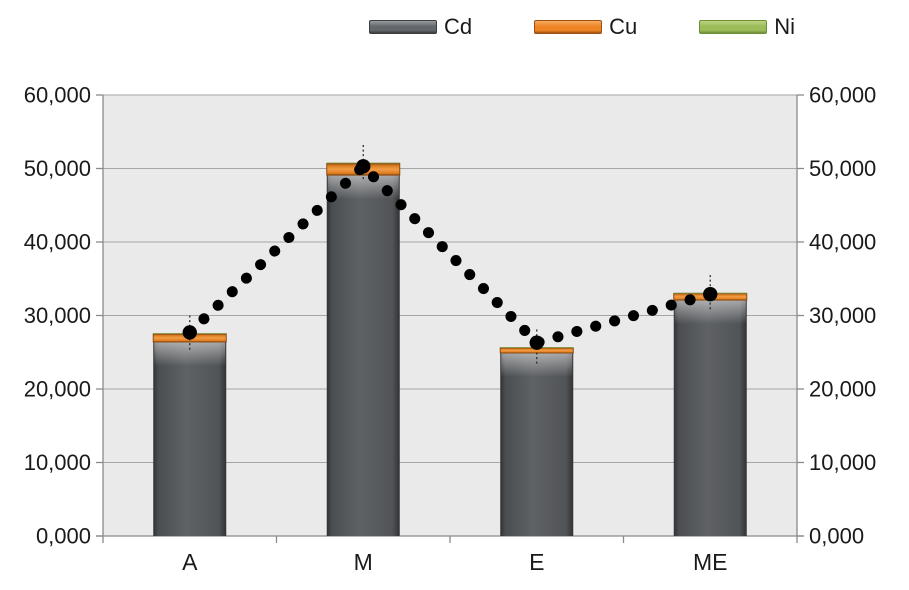 The image size is (909, 590). Describe the element at coordinates (57, 389) in the screenshot. I see `y-tick-label-left: 20,000` at that location.